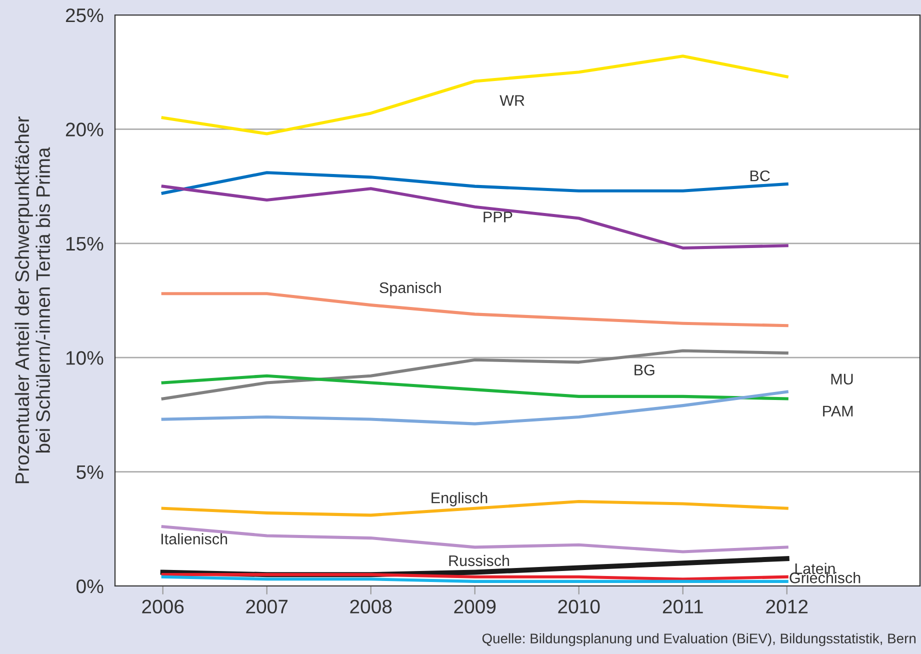  I want to click on text: PAM, so click(838, 411).